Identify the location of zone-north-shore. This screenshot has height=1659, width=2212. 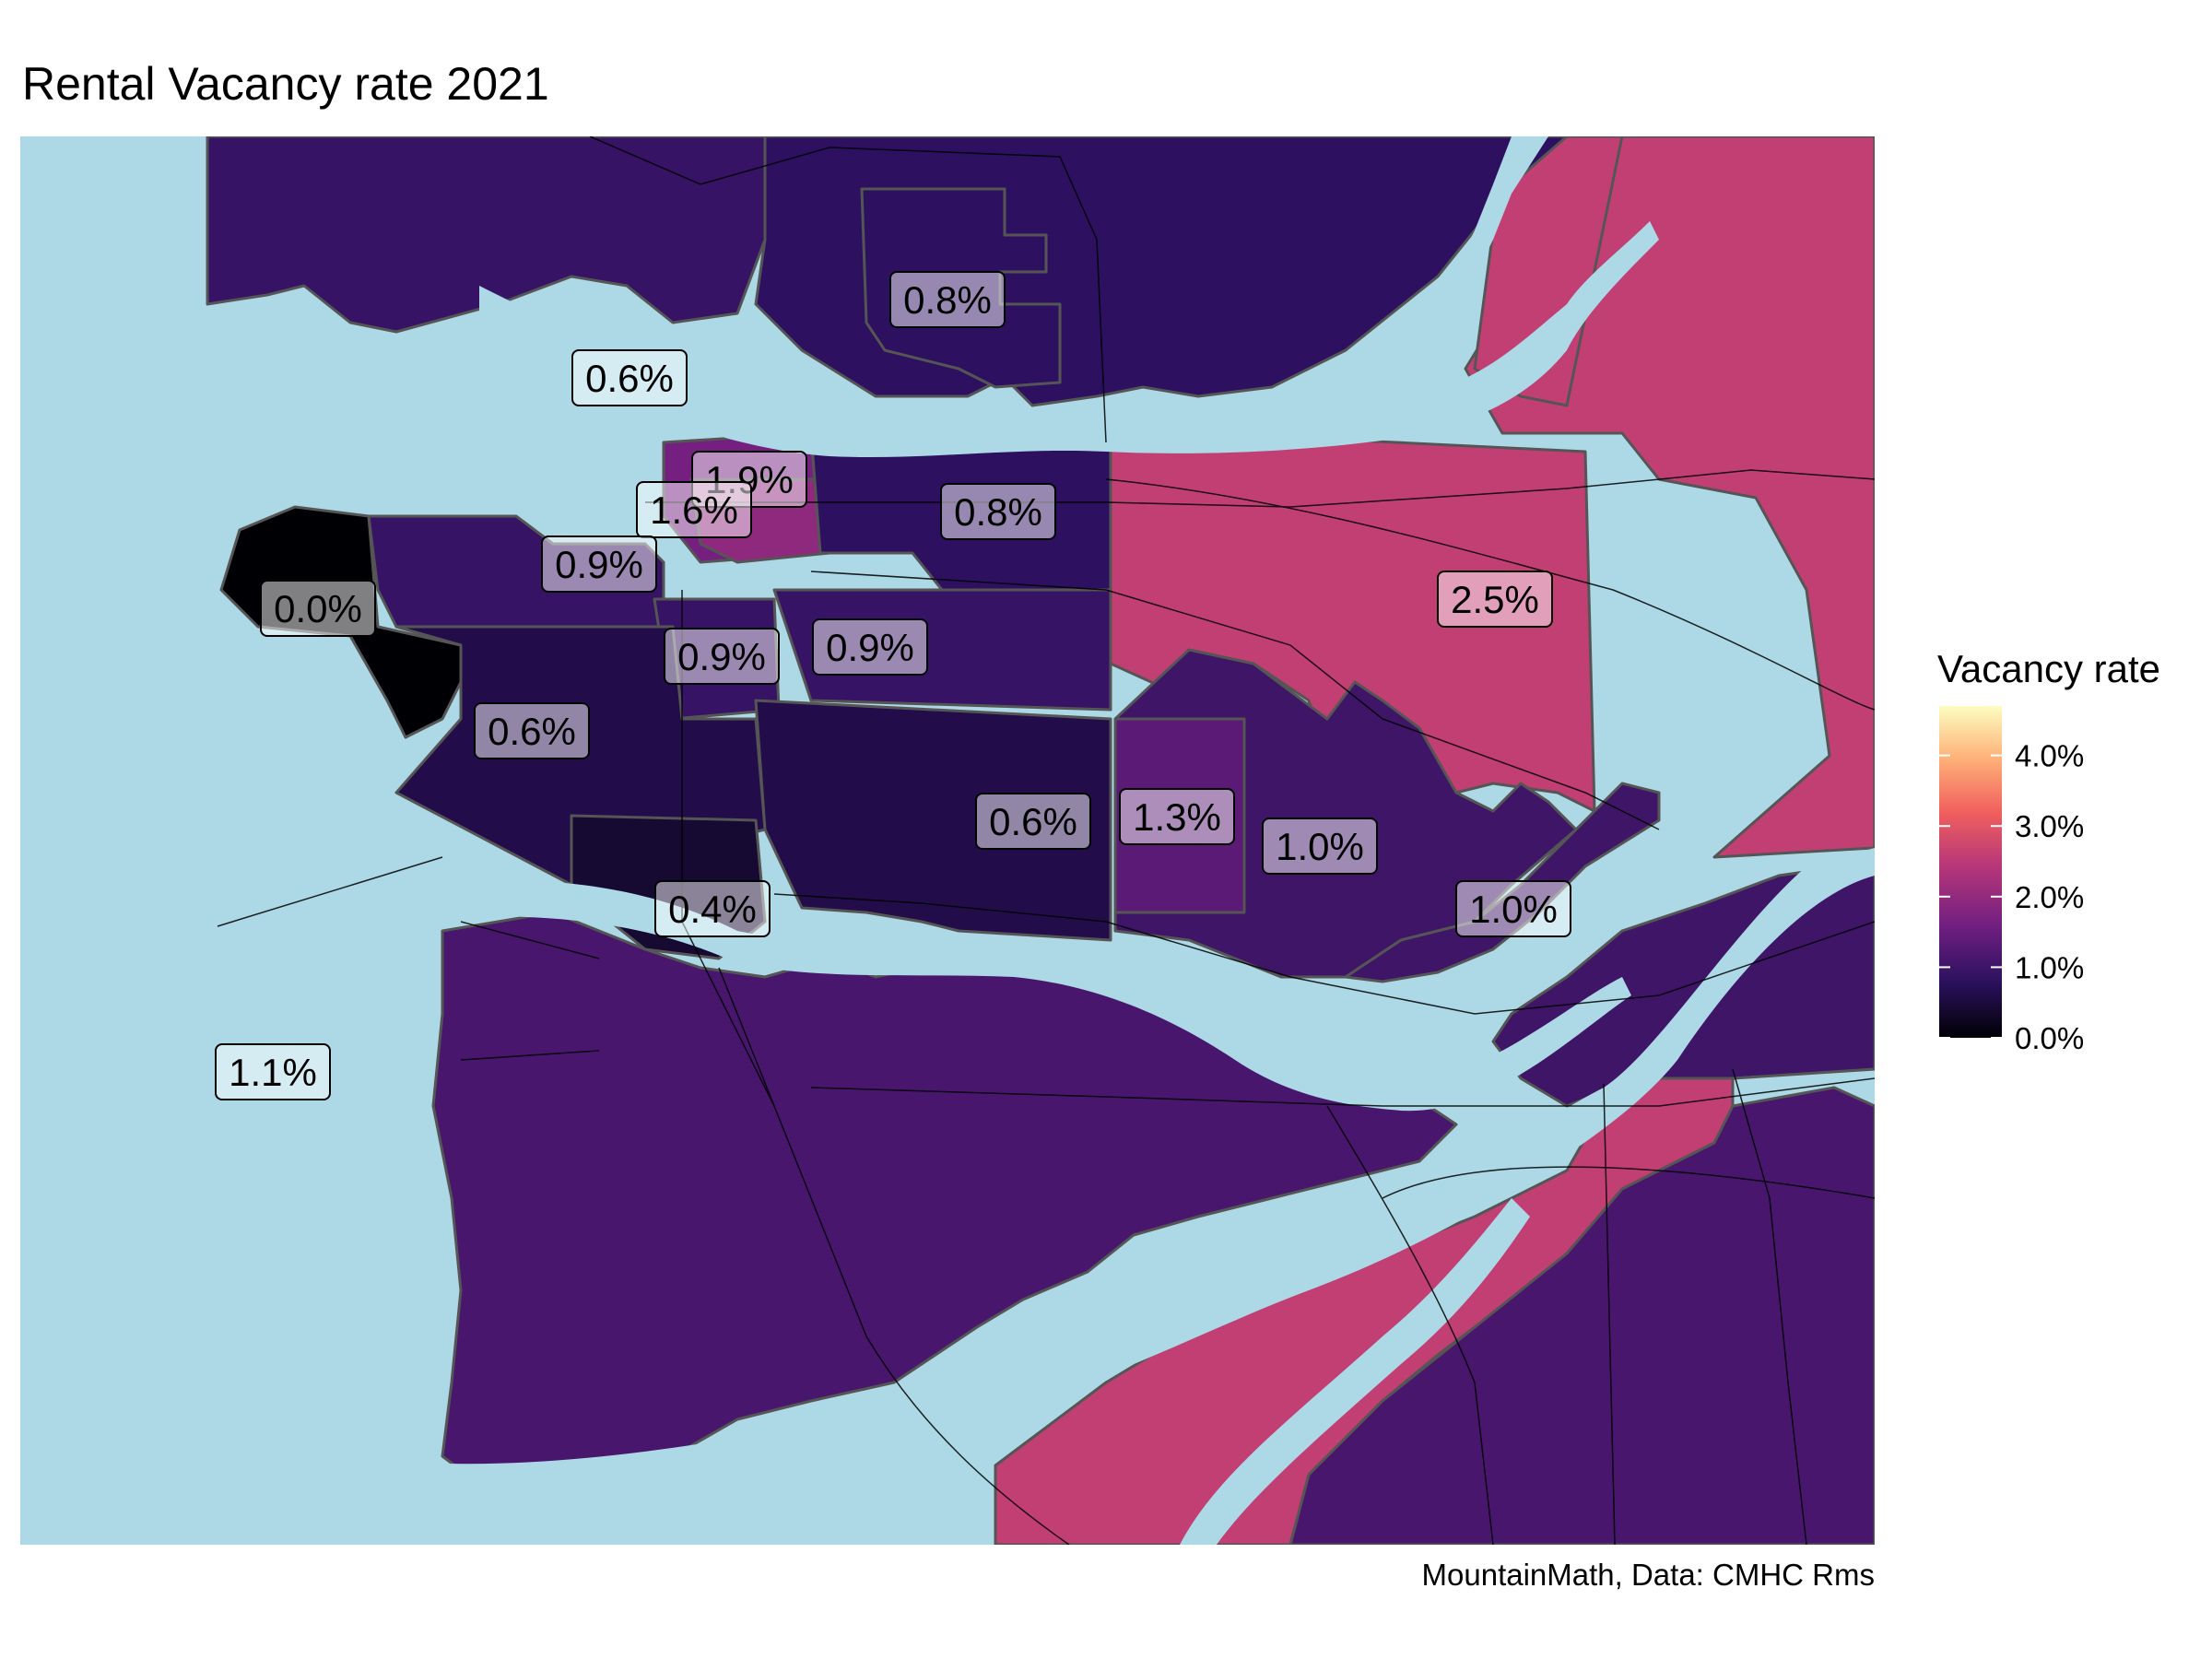
(486, 235).